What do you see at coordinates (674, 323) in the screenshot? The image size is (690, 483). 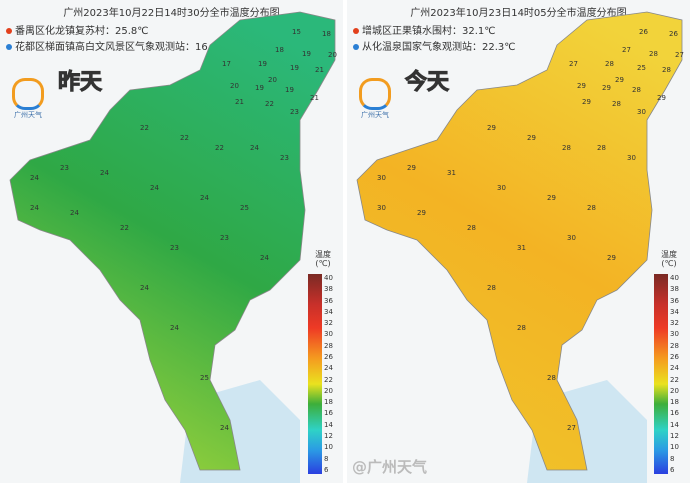 I see `legend-tick: 32` at bounding box center [674, 323].